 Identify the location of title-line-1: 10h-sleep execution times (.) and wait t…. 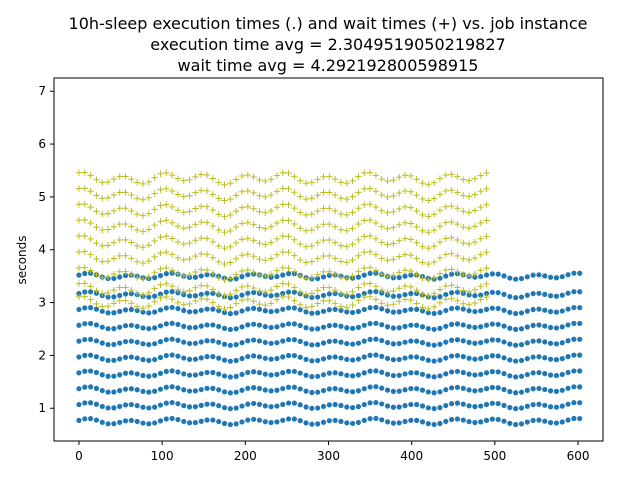
(328, 23).